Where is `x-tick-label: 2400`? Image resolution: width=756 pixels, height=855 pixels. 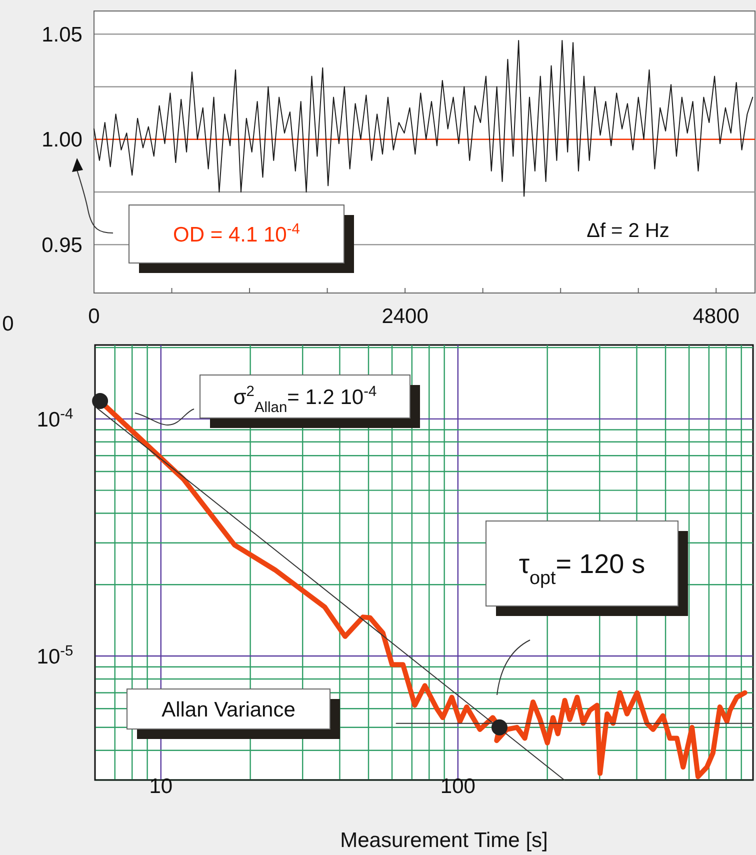
x-tick-label: 2400 is located at coordinates (405, 316).